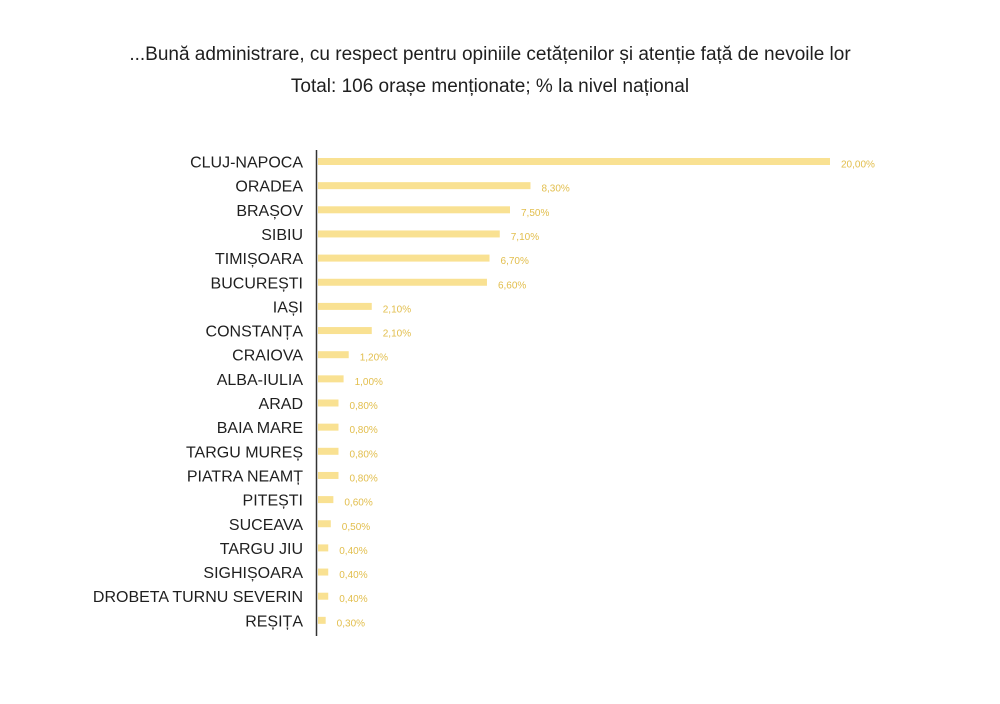  Describe the element at coordinates (260, 428) in the screenshot. I see `category-label: BAIA MARE` at that location.